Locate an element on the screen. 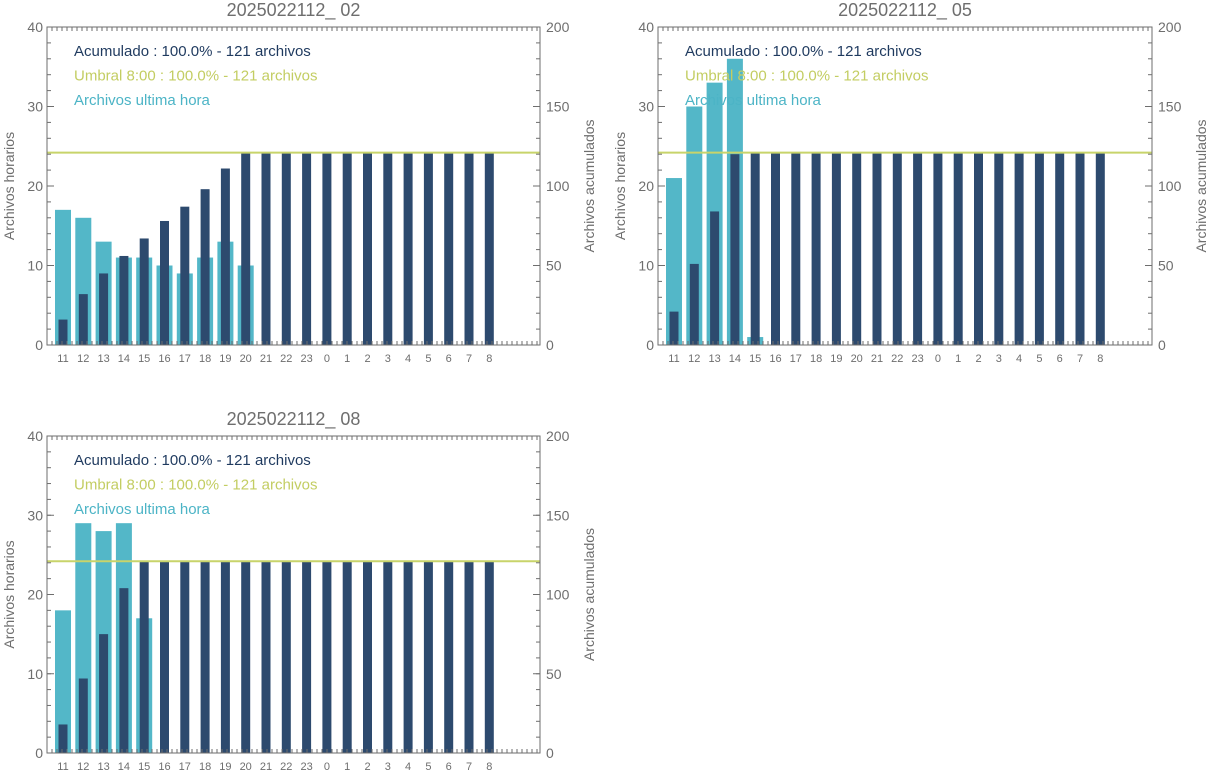 This screenshot has height=771, width=1206. x-tick-label: 0 is located at coordinates (327, 766).